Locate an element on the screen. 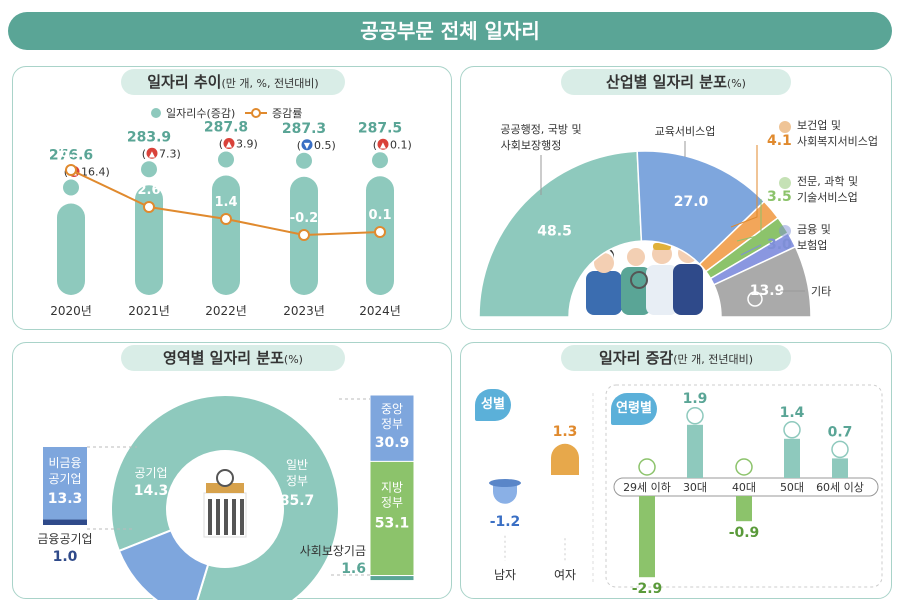  money-icon is located at coordinates (785, 231).